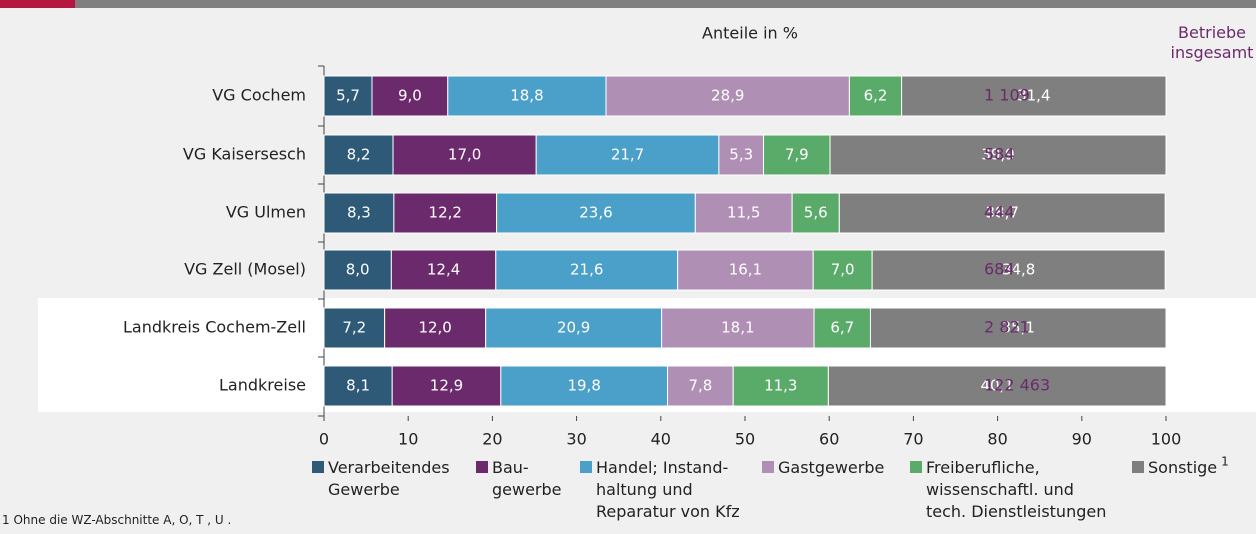 Image resolution: width=1256 pixels, height=534 pixels. What do you see at coordinates (324, 439) in the screenshot?
I see `x-tick-label: 0` at bounding box center [324, 439].